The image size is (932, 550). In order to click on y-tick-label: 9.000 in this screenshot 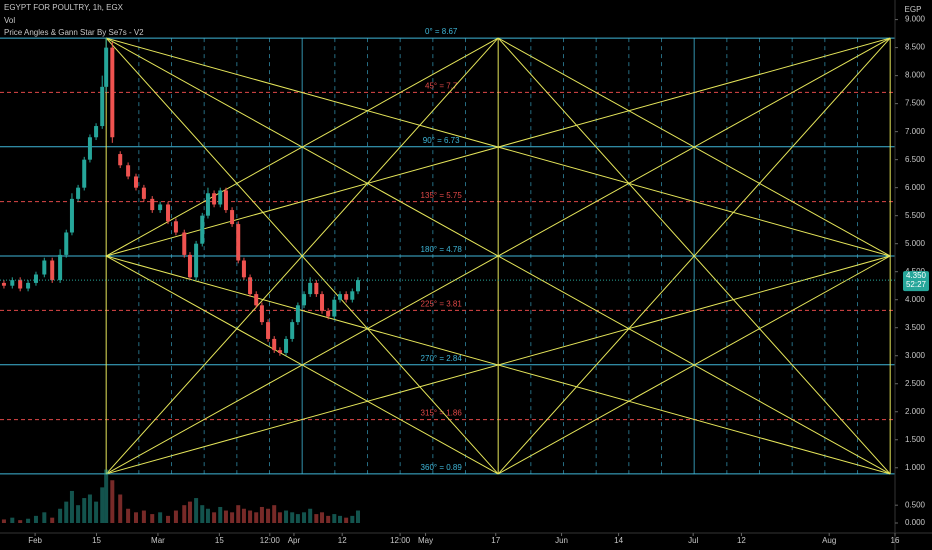, I will do `click(915, 19)`.